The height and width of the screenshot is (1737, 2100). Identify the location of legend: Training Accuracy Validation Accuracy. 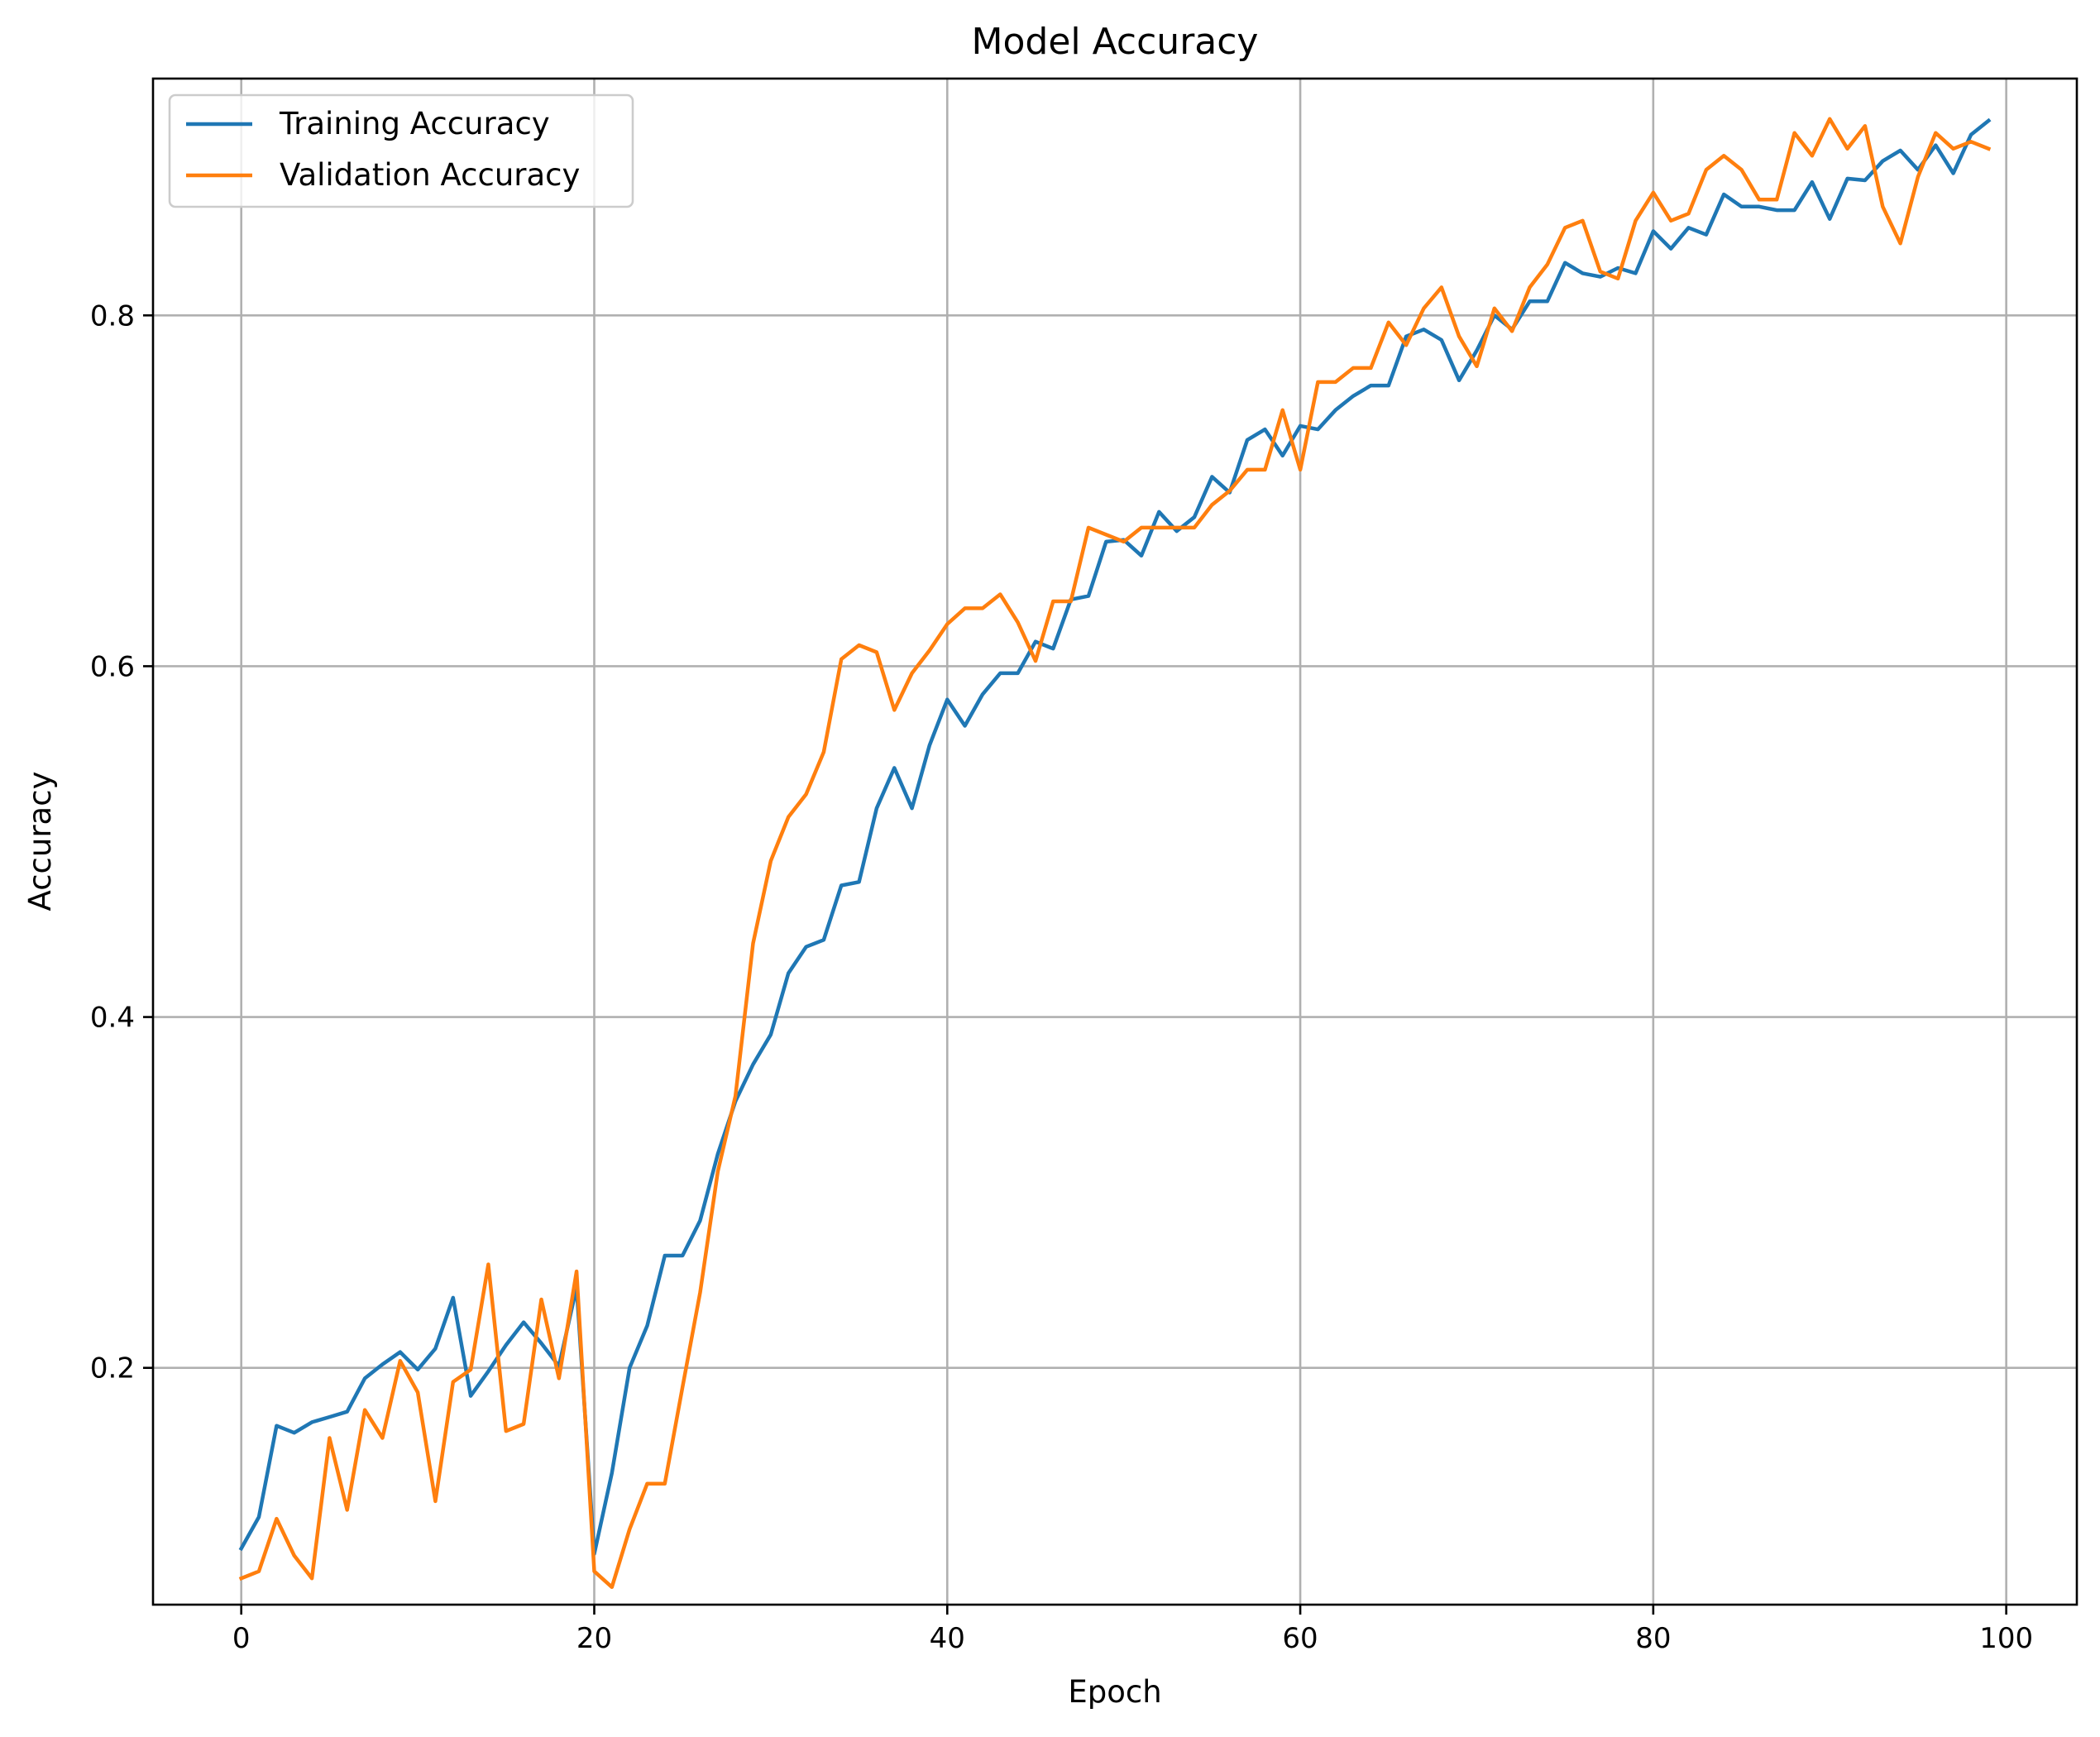
(401, 150).